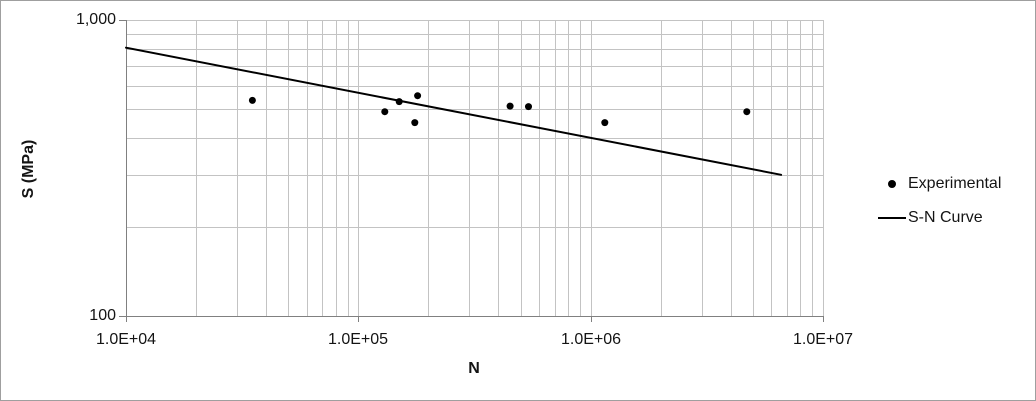  Describe the element at coordinates (358, 339) in the screenshot. I see `x-tick-label-1e5: 1.0E+05` at that location.